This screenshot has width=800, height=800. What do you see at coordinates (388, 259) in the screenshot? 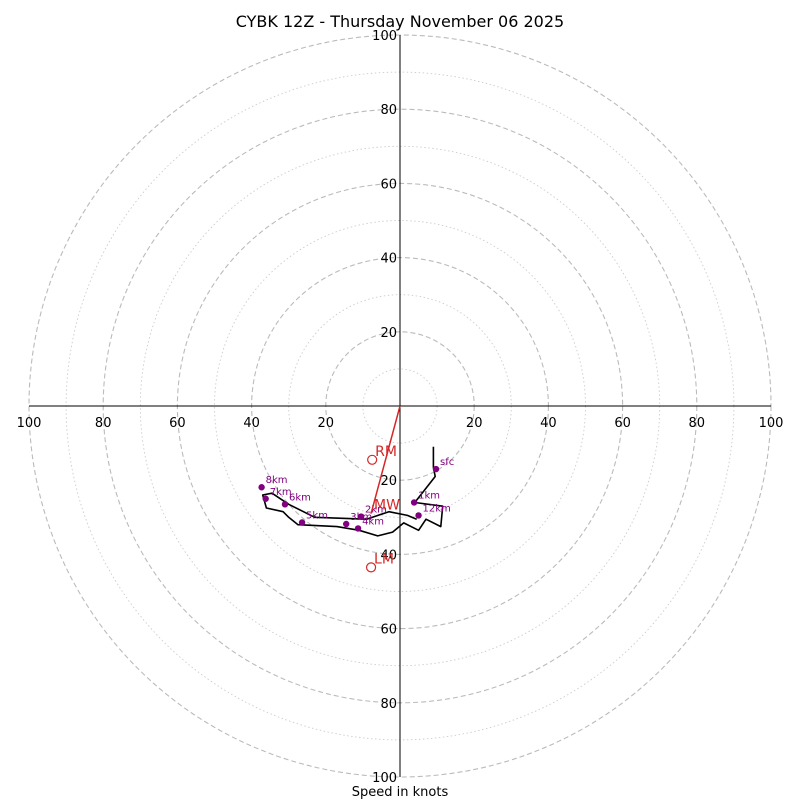
I see `y-tick-label-top-40: 40` at bounding box center [388, 259].